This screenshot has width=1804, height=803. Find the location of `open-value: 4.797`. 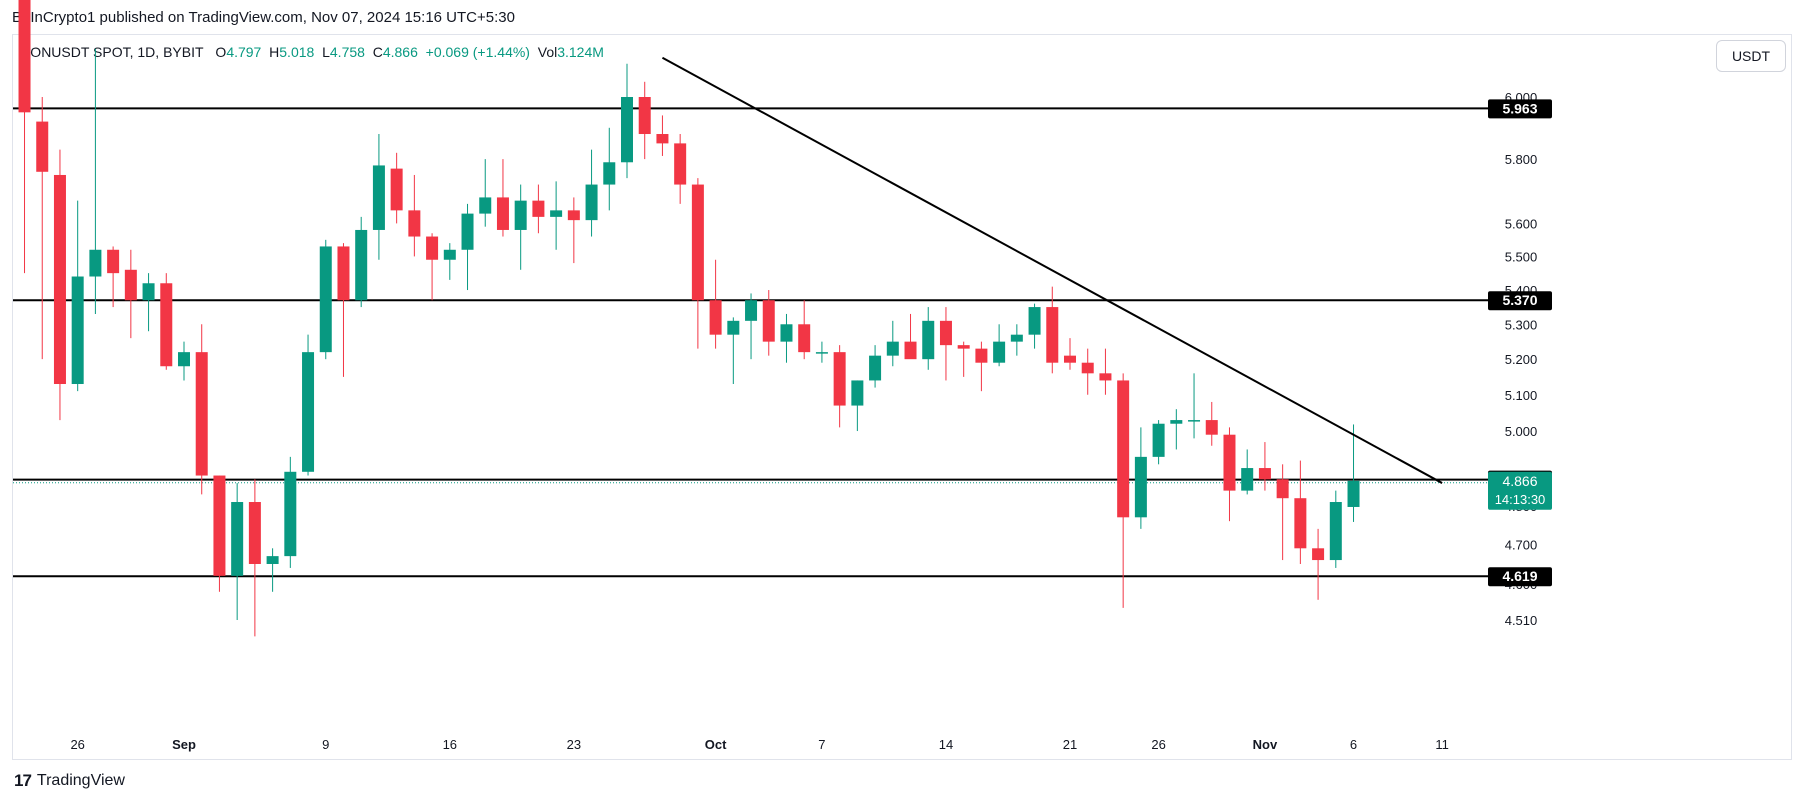

open-value: 4.797 is located at coordinates (244, 52).